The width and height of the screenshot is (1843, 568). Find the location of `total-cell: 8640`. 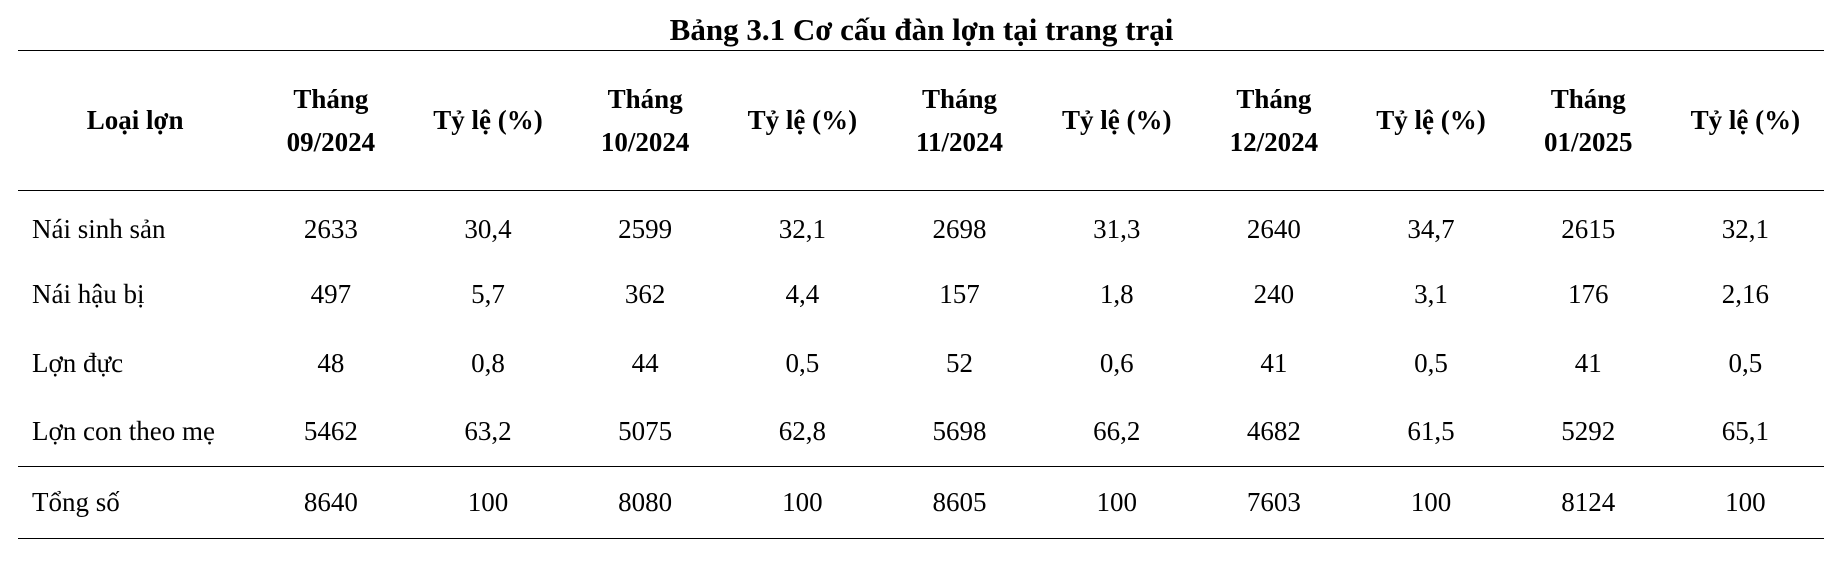

total-cell: 8640 is located at coordinates (331, 502).